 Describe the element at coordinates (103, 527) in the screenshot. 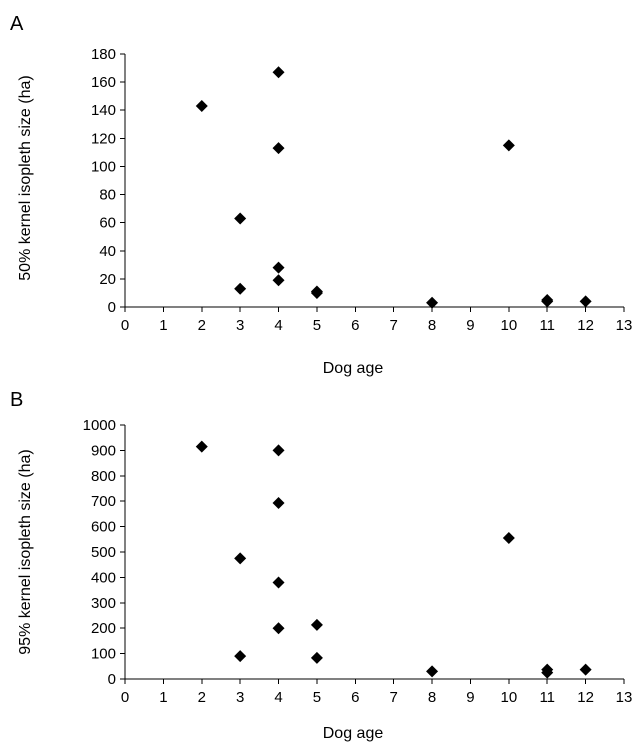

I see `chart-b-y-tick-label: 600` at that location.